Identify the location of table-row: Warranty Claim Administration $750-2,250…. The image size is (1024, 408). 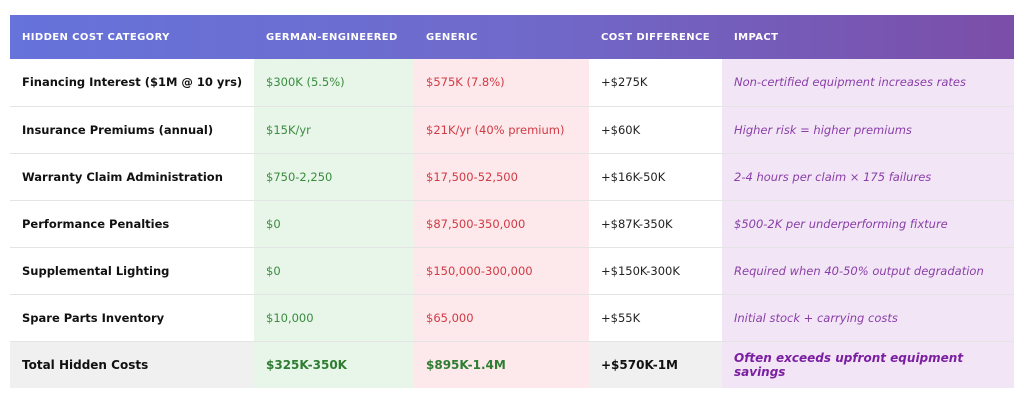
(512, 176).